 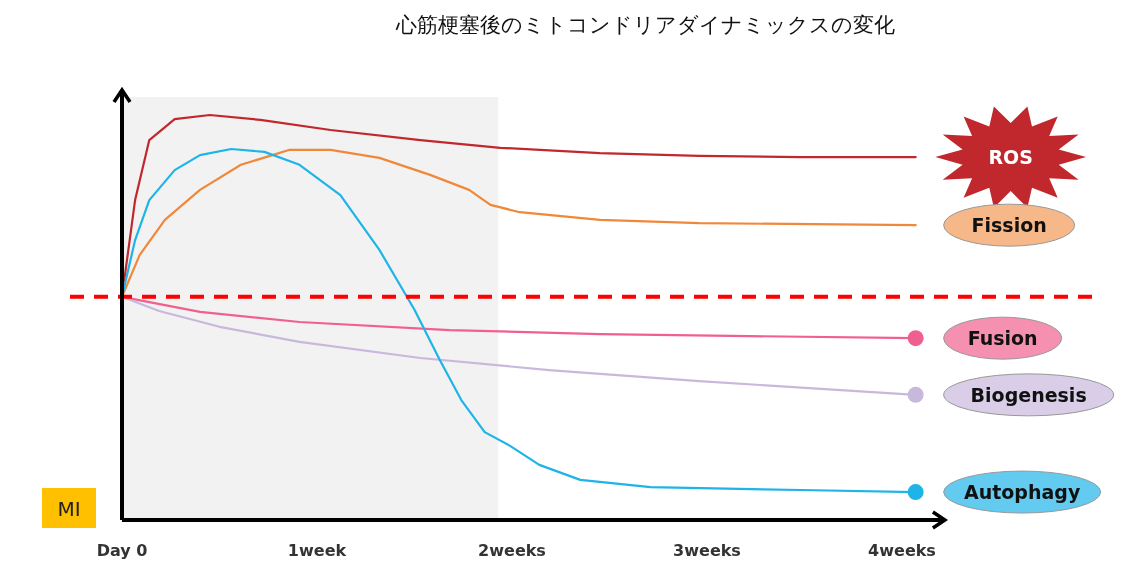 What do you see at coordinates (1002, 338) in the screenshot?
I see `text: Fusion` at bounding box center [1002, 338].